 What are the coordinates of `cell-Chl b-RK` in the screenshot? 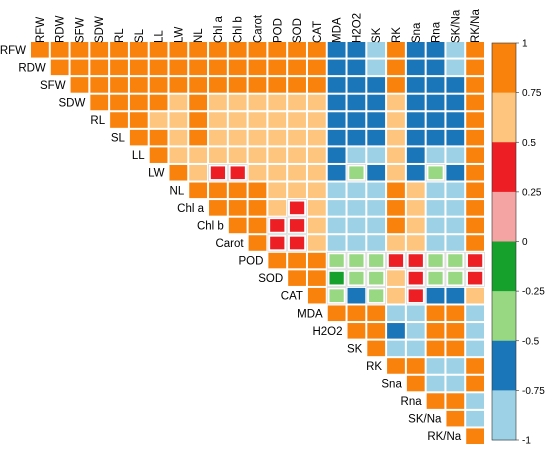 It's located at (396, 225).